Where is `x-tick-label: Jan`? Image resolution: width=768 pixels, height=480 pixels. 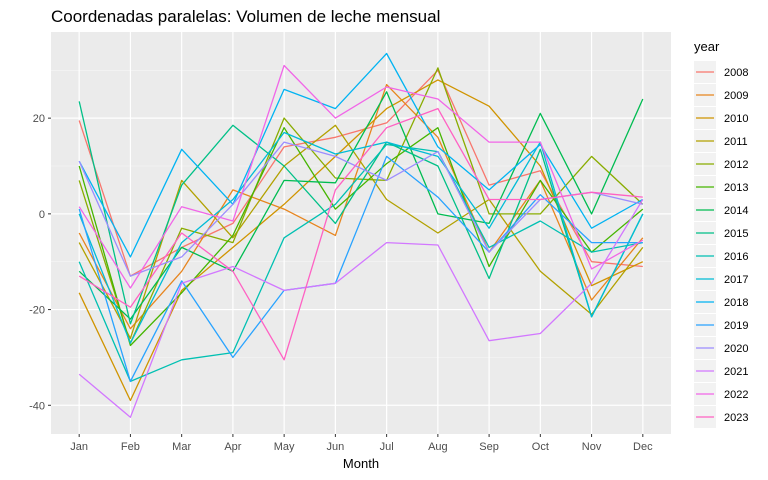
x-tick-label: Jan is located at coordinates (79, 447).